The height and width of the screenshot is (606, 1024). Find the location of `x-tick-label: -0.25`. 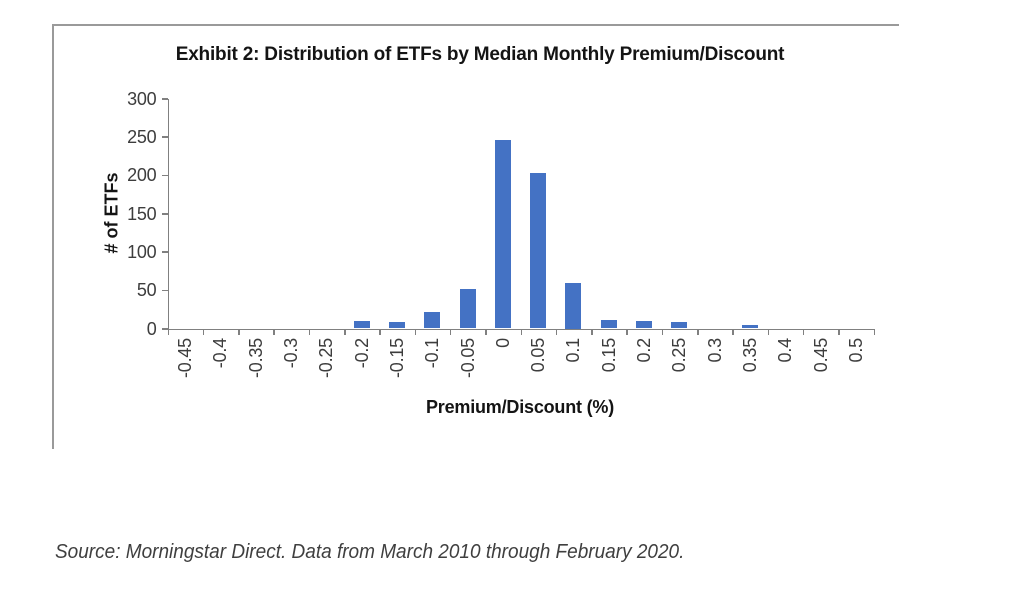

x-tick-label: -0.25 is located at coordinates (326, 357).